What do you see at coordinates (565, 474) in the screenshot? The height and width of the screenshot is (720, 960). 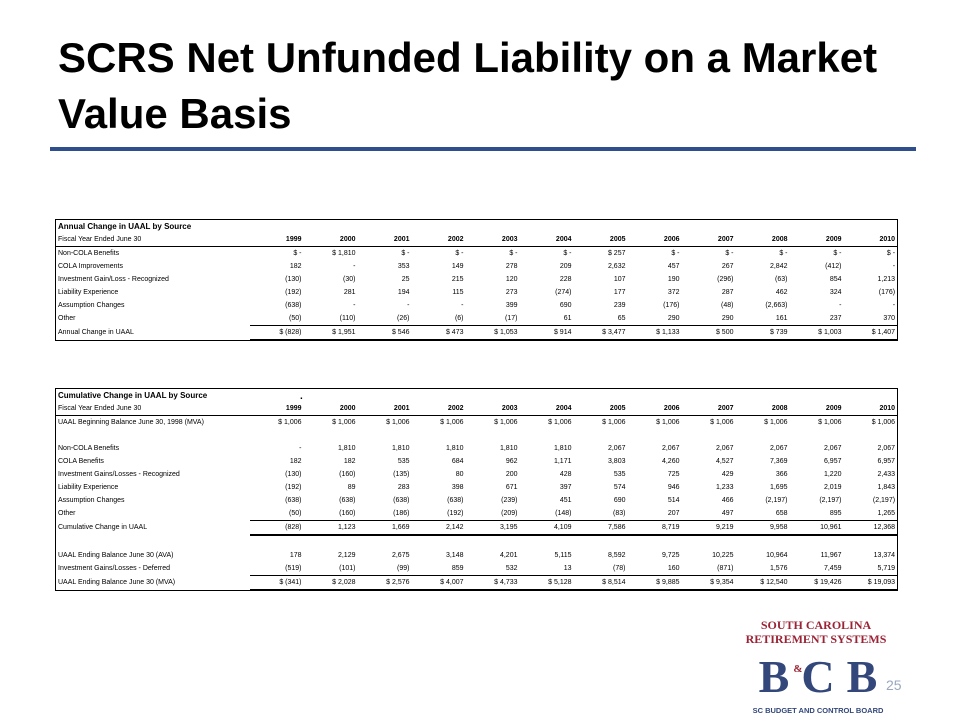 I see `row-value: 428` at bounding box center [565, 474].